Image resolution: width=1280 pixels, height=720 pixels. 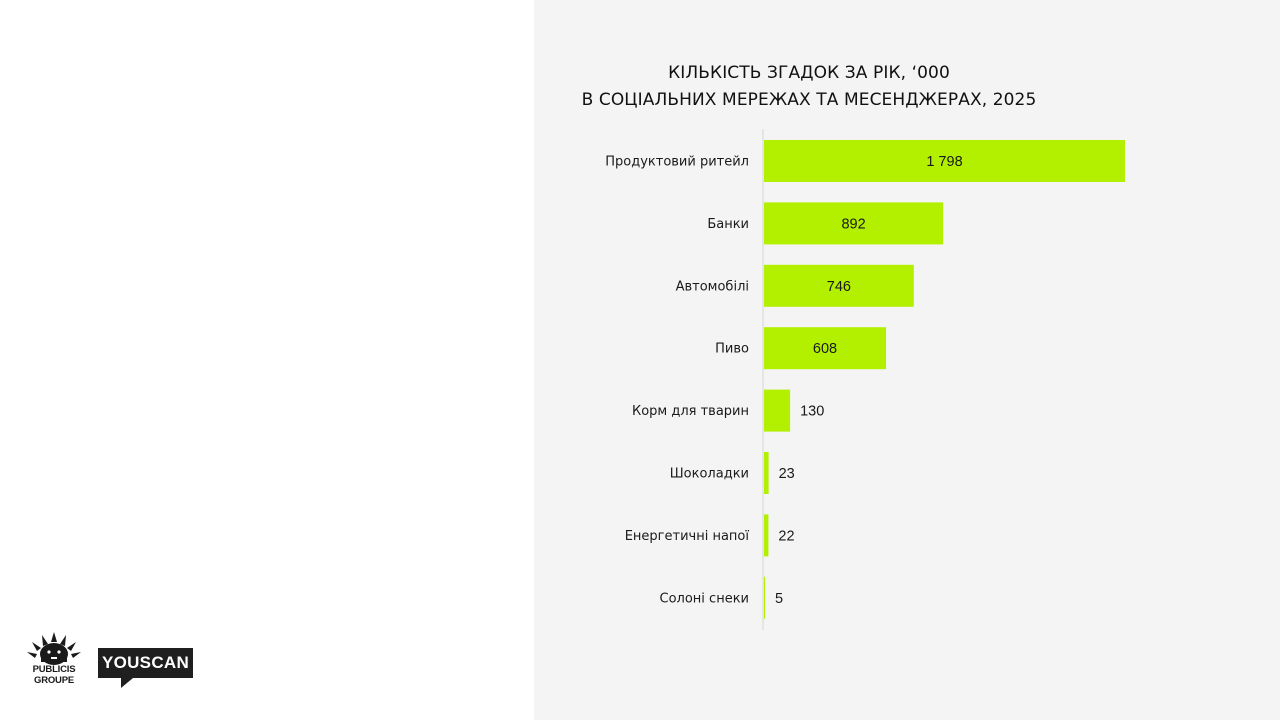 I want to click on category-label: Шоколадки, so click(x=709, y=474).